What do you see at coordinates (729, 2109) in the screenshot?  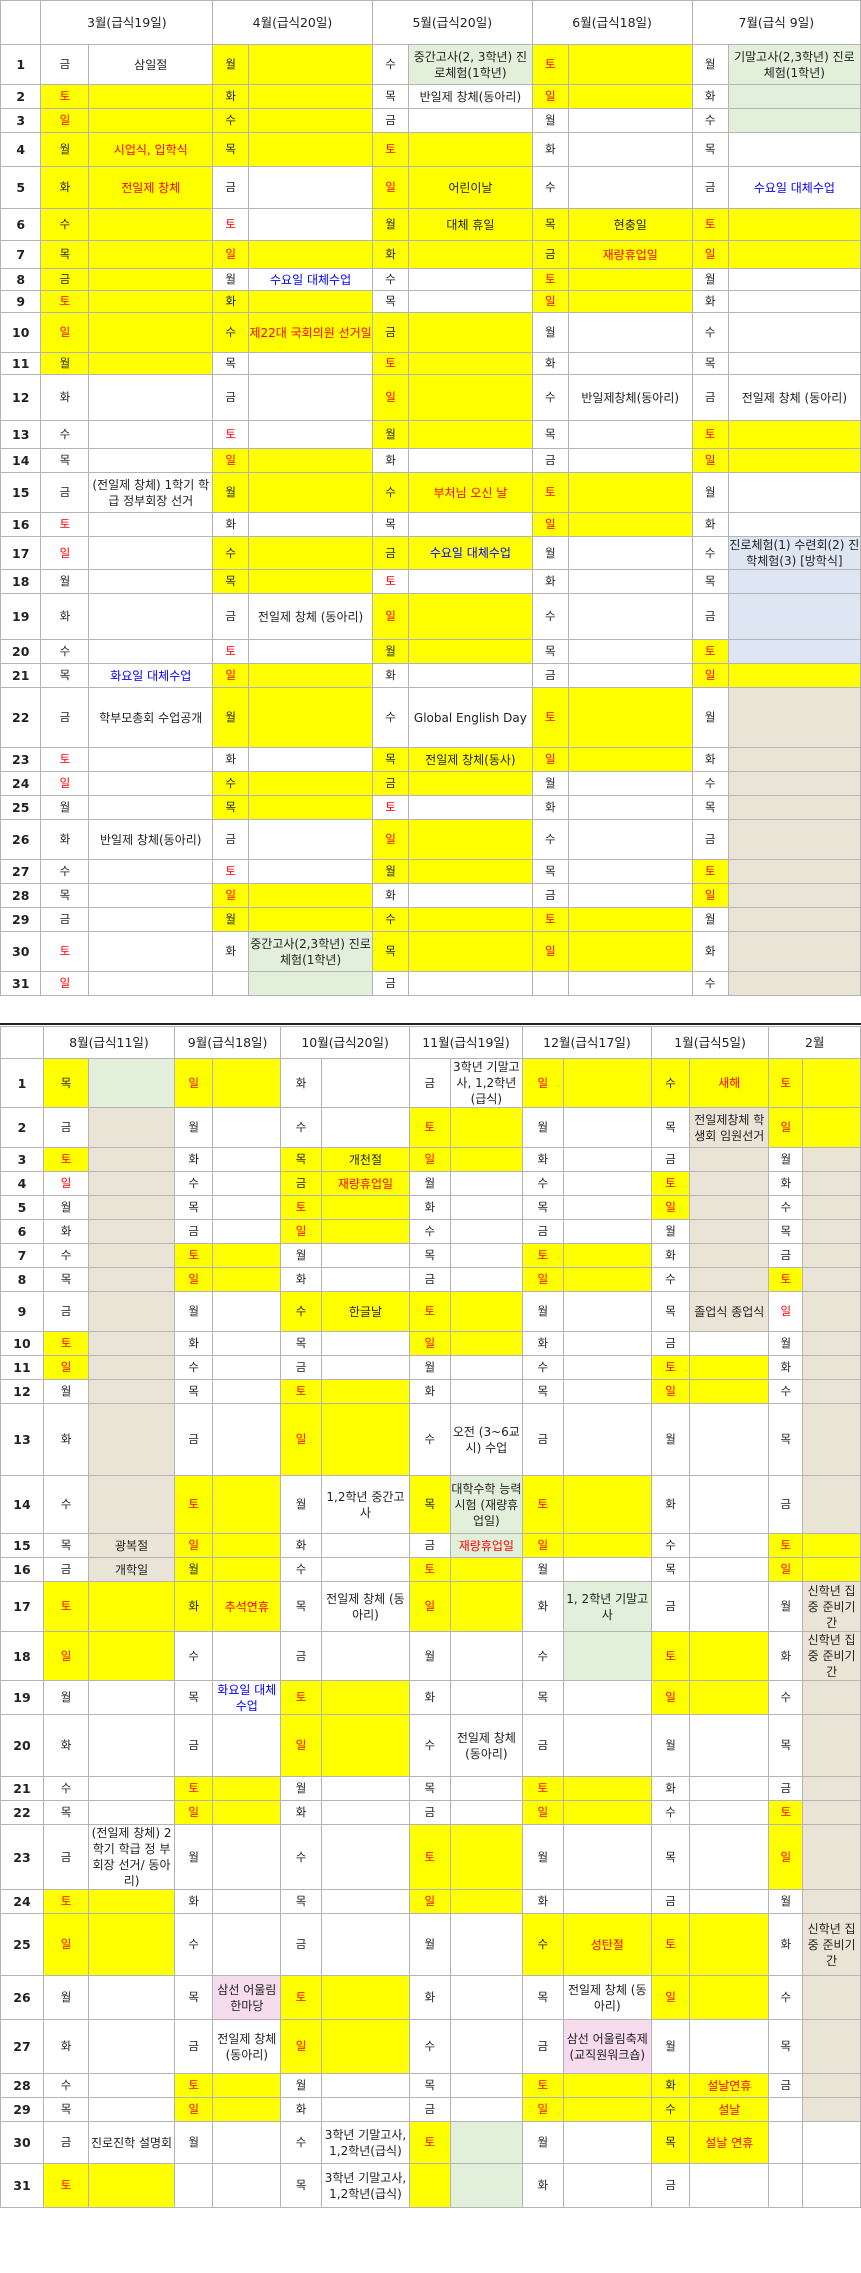 I see `event-cell: 설날` at bounding box center [729, 2109].